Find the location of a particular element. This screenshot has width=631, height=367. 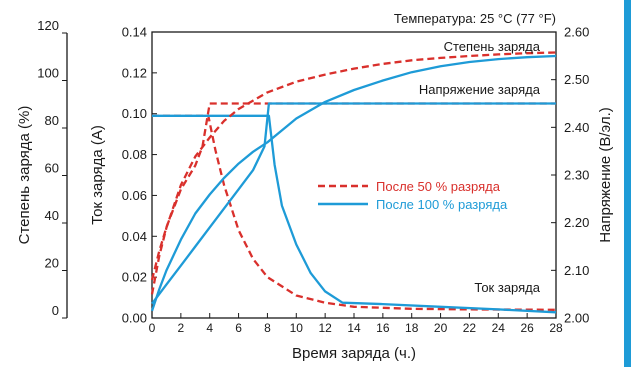

voltage-tick-label: 2.00 is located at coordinates (576, 318).